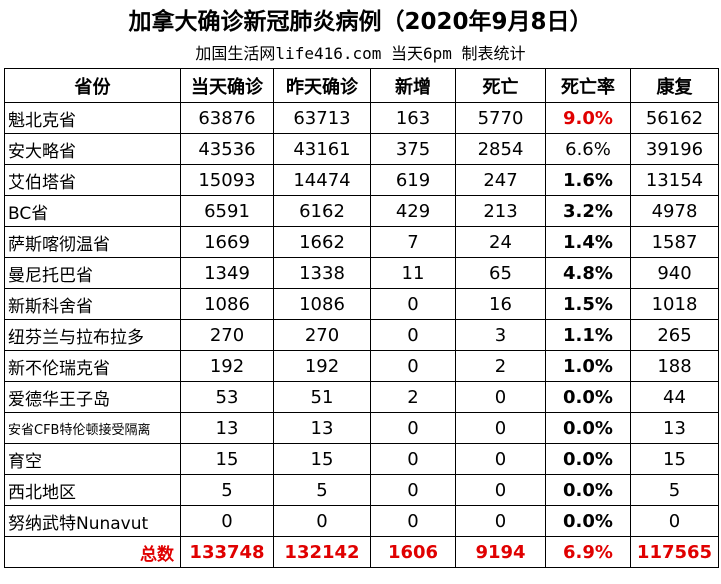  I want to click on value-cell: 15, so click(322, 459).